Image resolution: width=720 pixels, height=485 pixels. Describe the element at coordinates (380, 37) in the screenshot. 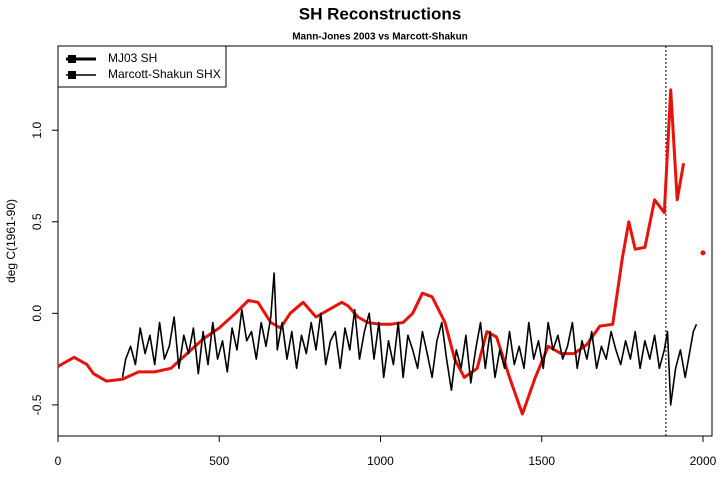

I see `chart-subtitle: Mann-Jones 2003 vs Marcott-Shakun` at that location.